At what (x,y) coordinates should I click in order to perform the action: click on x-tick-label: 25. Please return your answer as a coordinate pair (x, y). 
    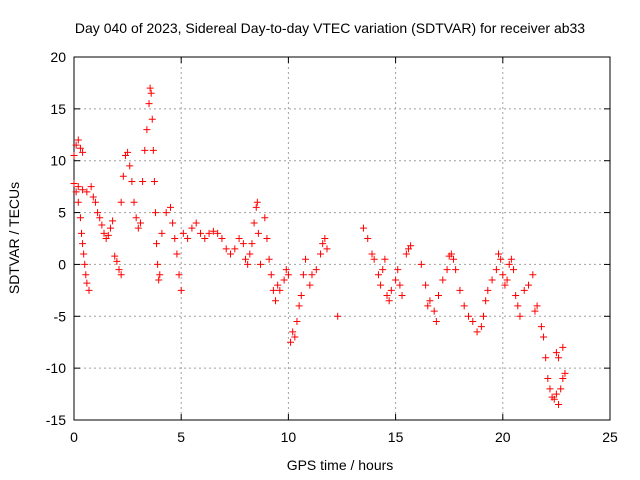
    Looking at the image, I should click on (610, 437).